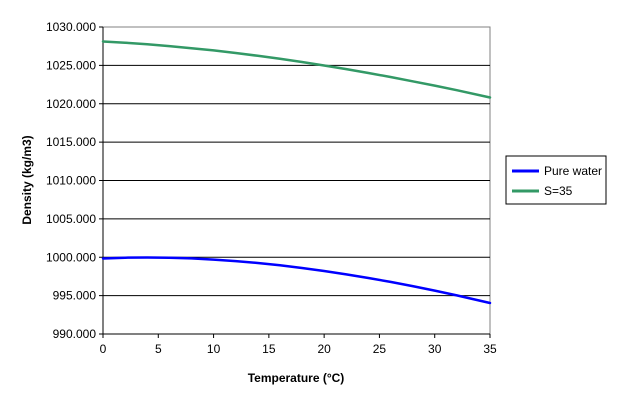  I want to click on legend-box, so click(556, 180).